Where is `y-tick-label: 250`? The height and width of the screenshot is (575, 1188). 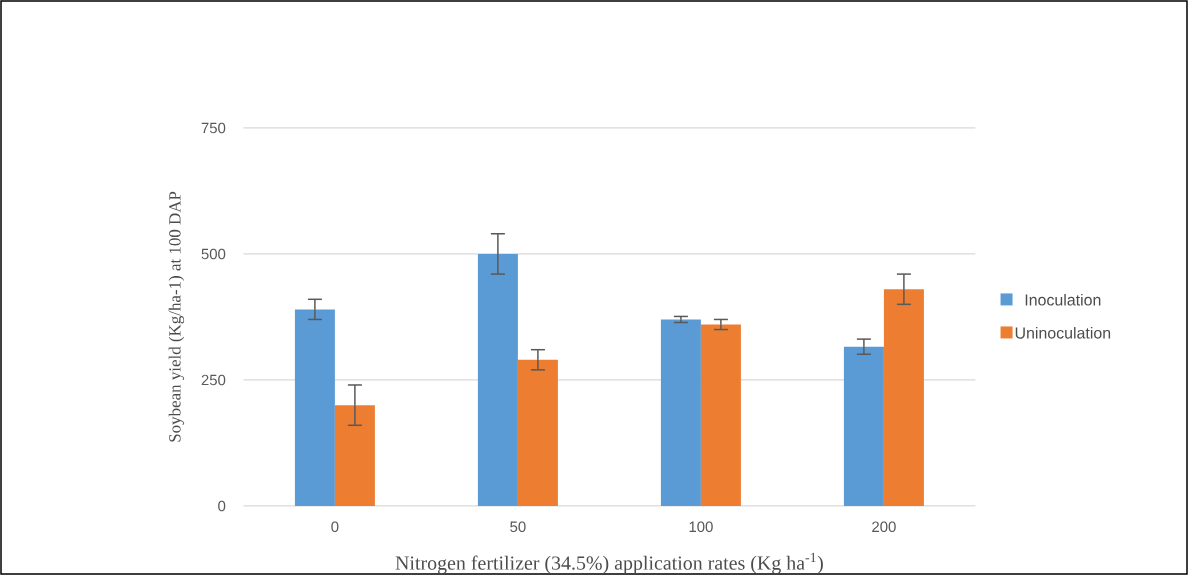 y-tick-label: 250 is located at coordinates (213, 380).